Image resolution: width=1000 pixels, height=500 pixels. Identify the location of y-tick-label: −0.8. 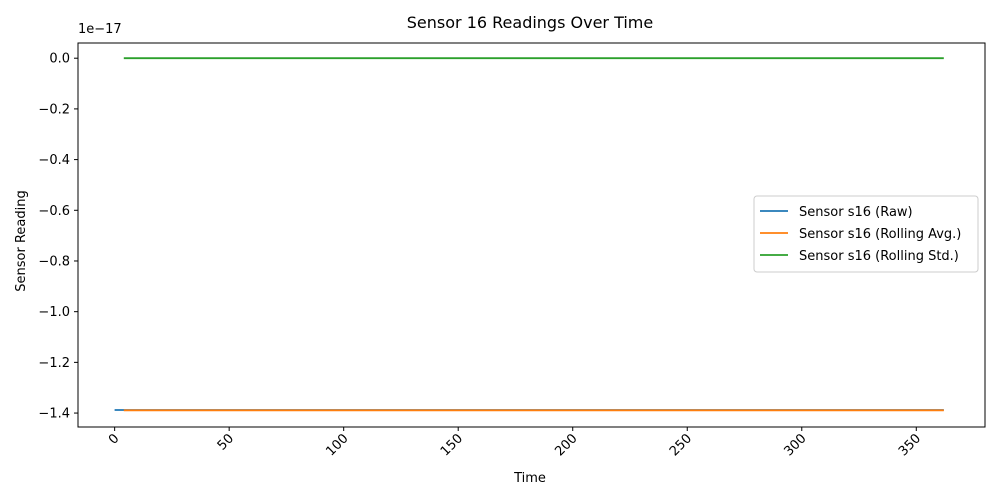
(54, 261).